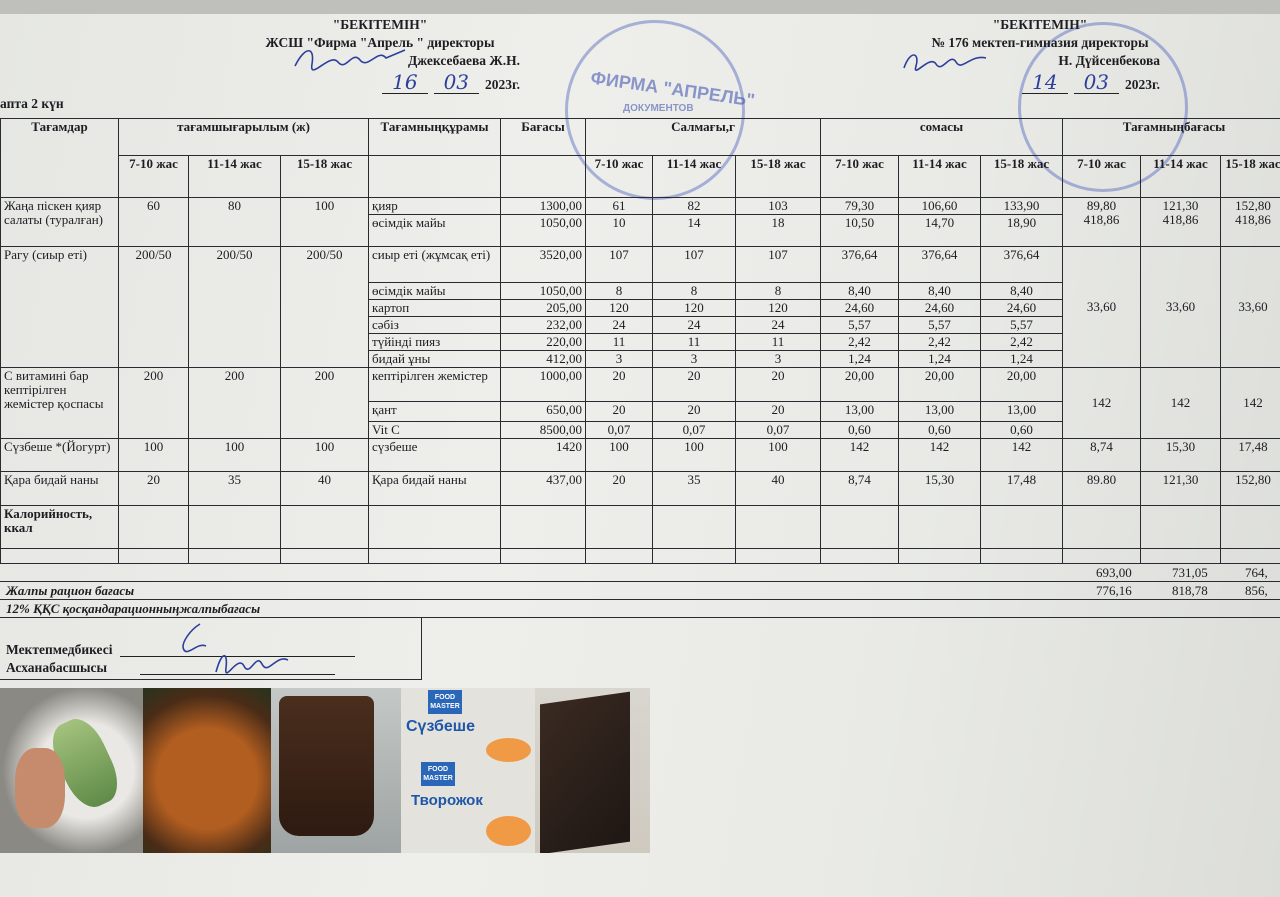 The image size is (1280, 897). I want to click on ingredient-name: сиыр еті (жұмсақ еті), so click(435, 264).